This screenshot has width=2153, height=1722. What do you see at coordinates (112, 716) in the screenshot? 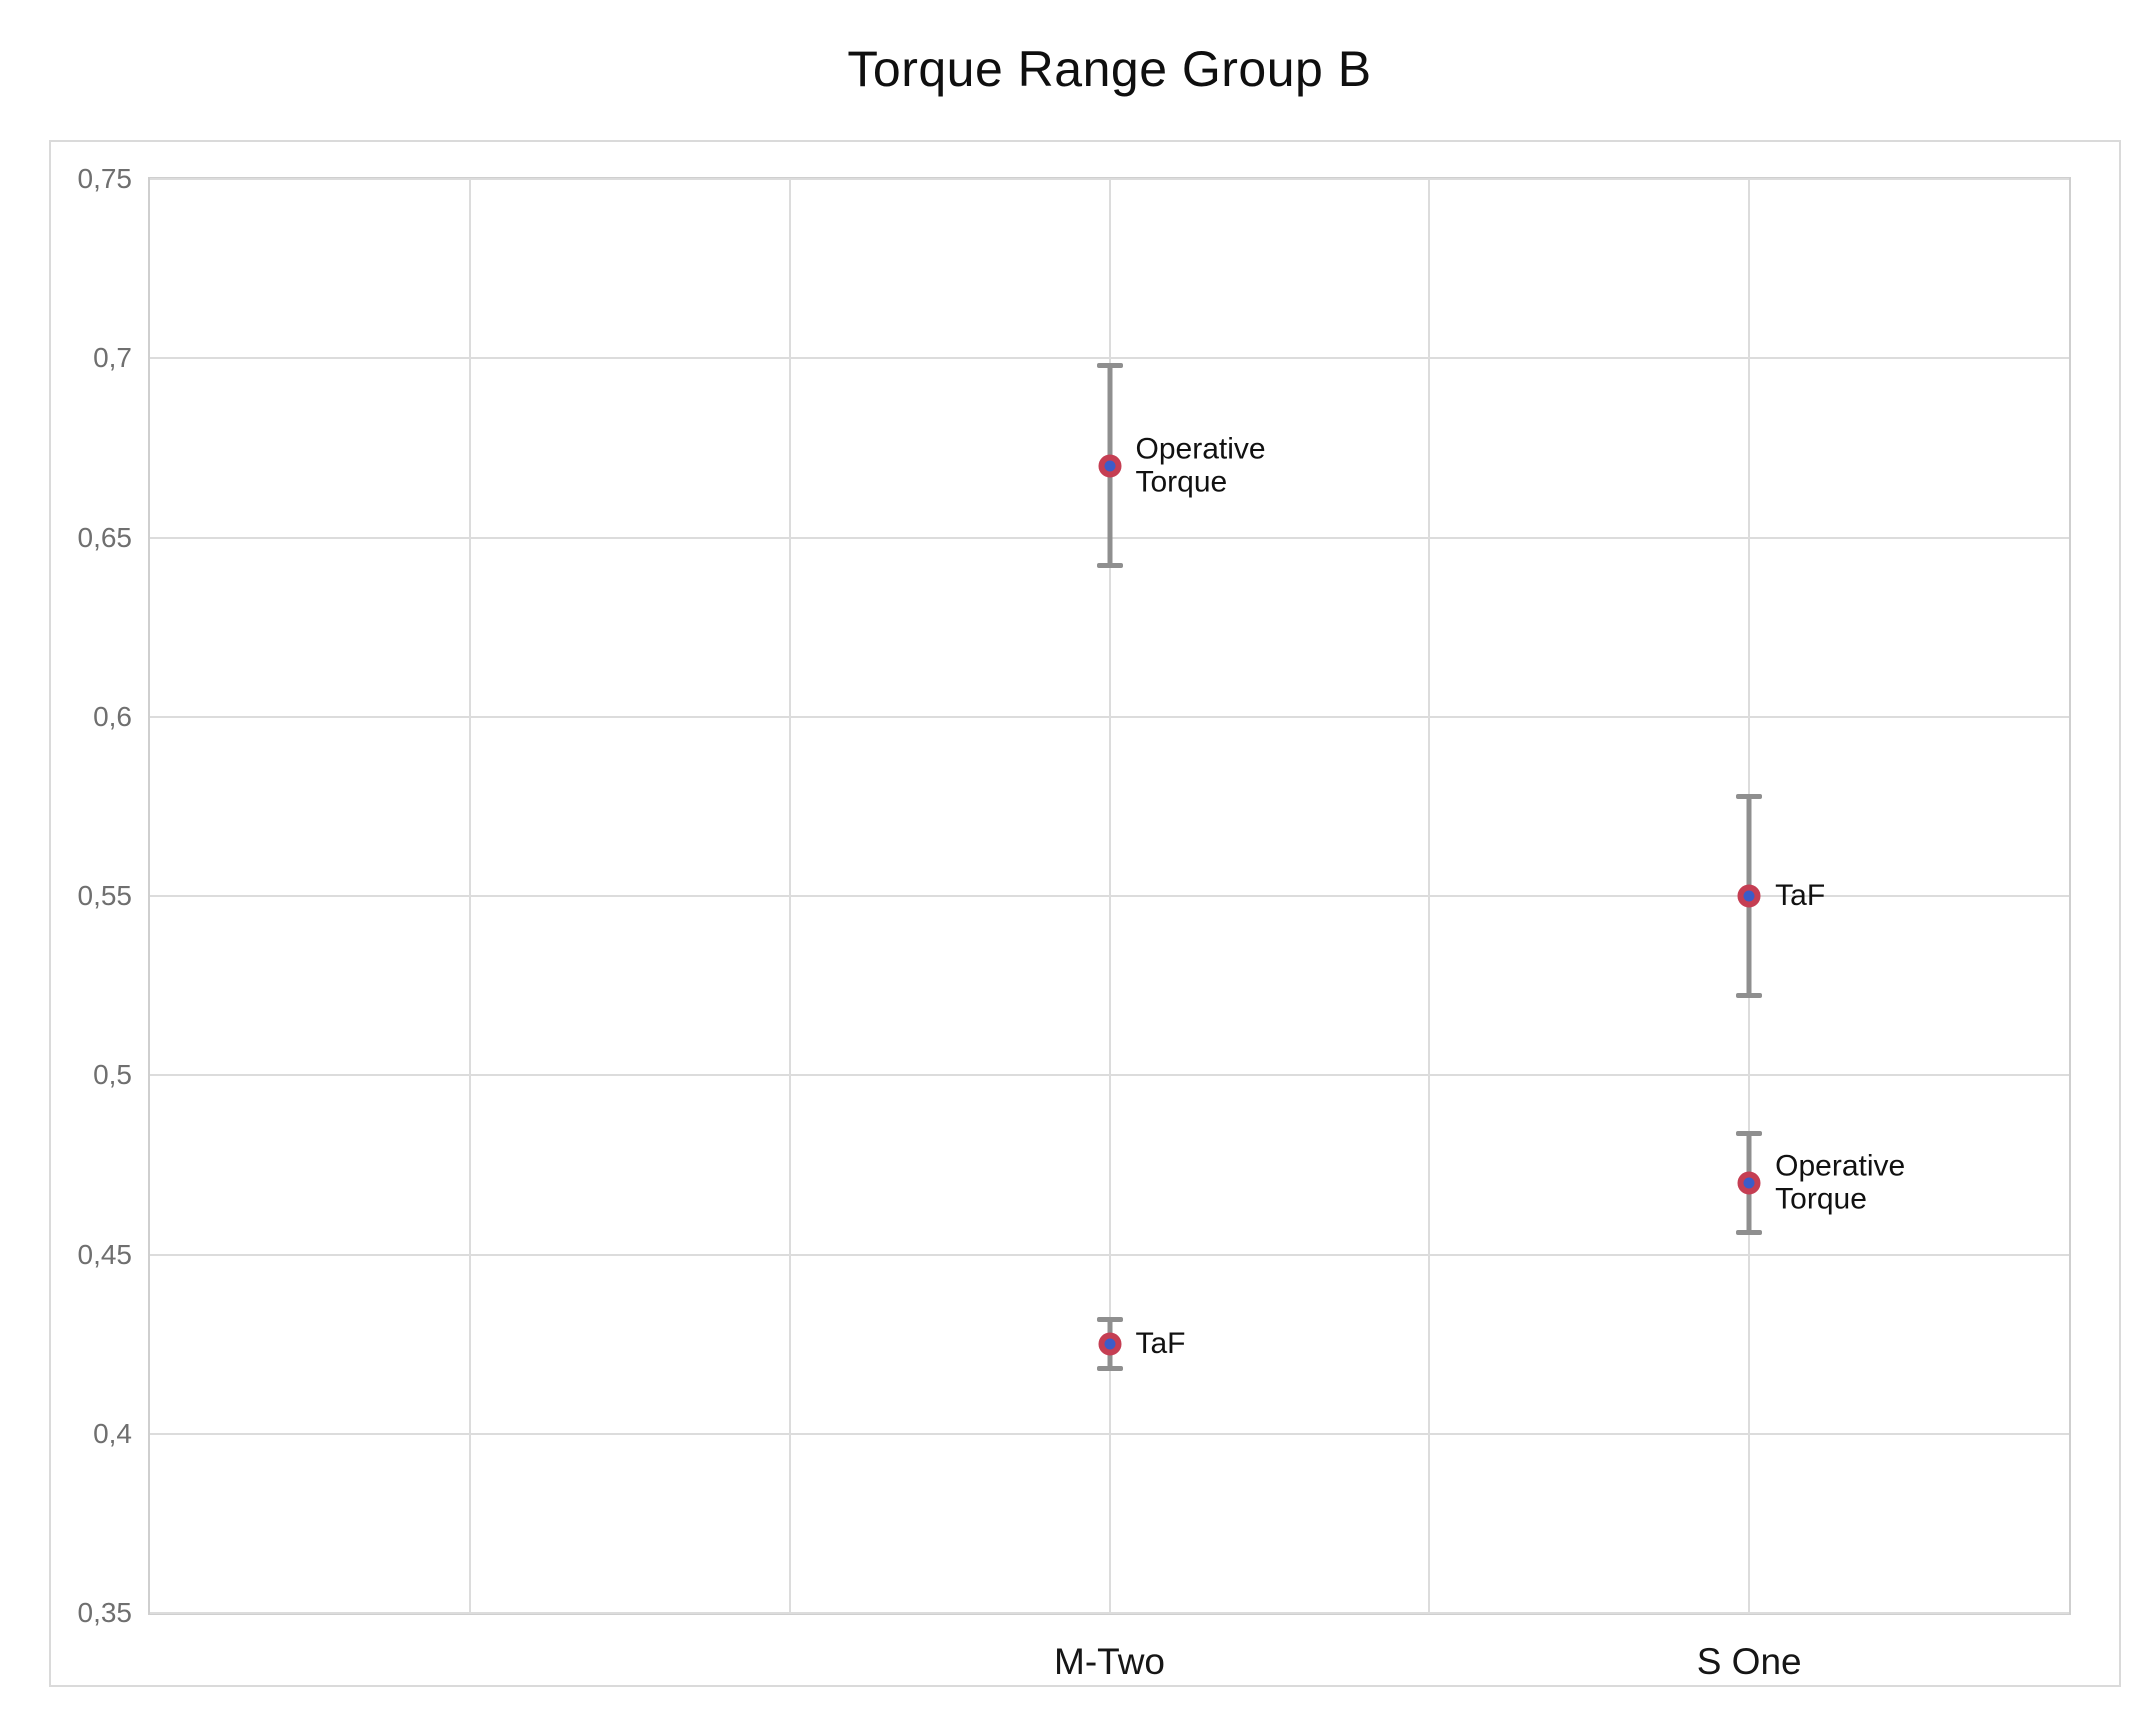
I see `y-axis-tick-label: 0,6` at bounding box center [112, 716].